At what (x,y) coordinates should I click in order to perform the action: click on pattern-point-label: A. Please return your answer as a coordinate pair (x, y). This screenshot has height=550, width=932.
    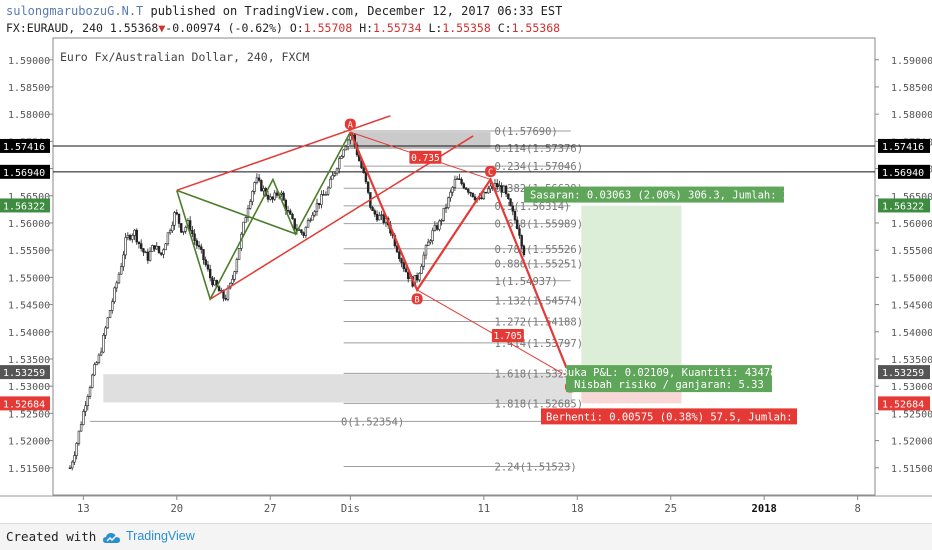
    Looking at the image, I should click on (350, 126).